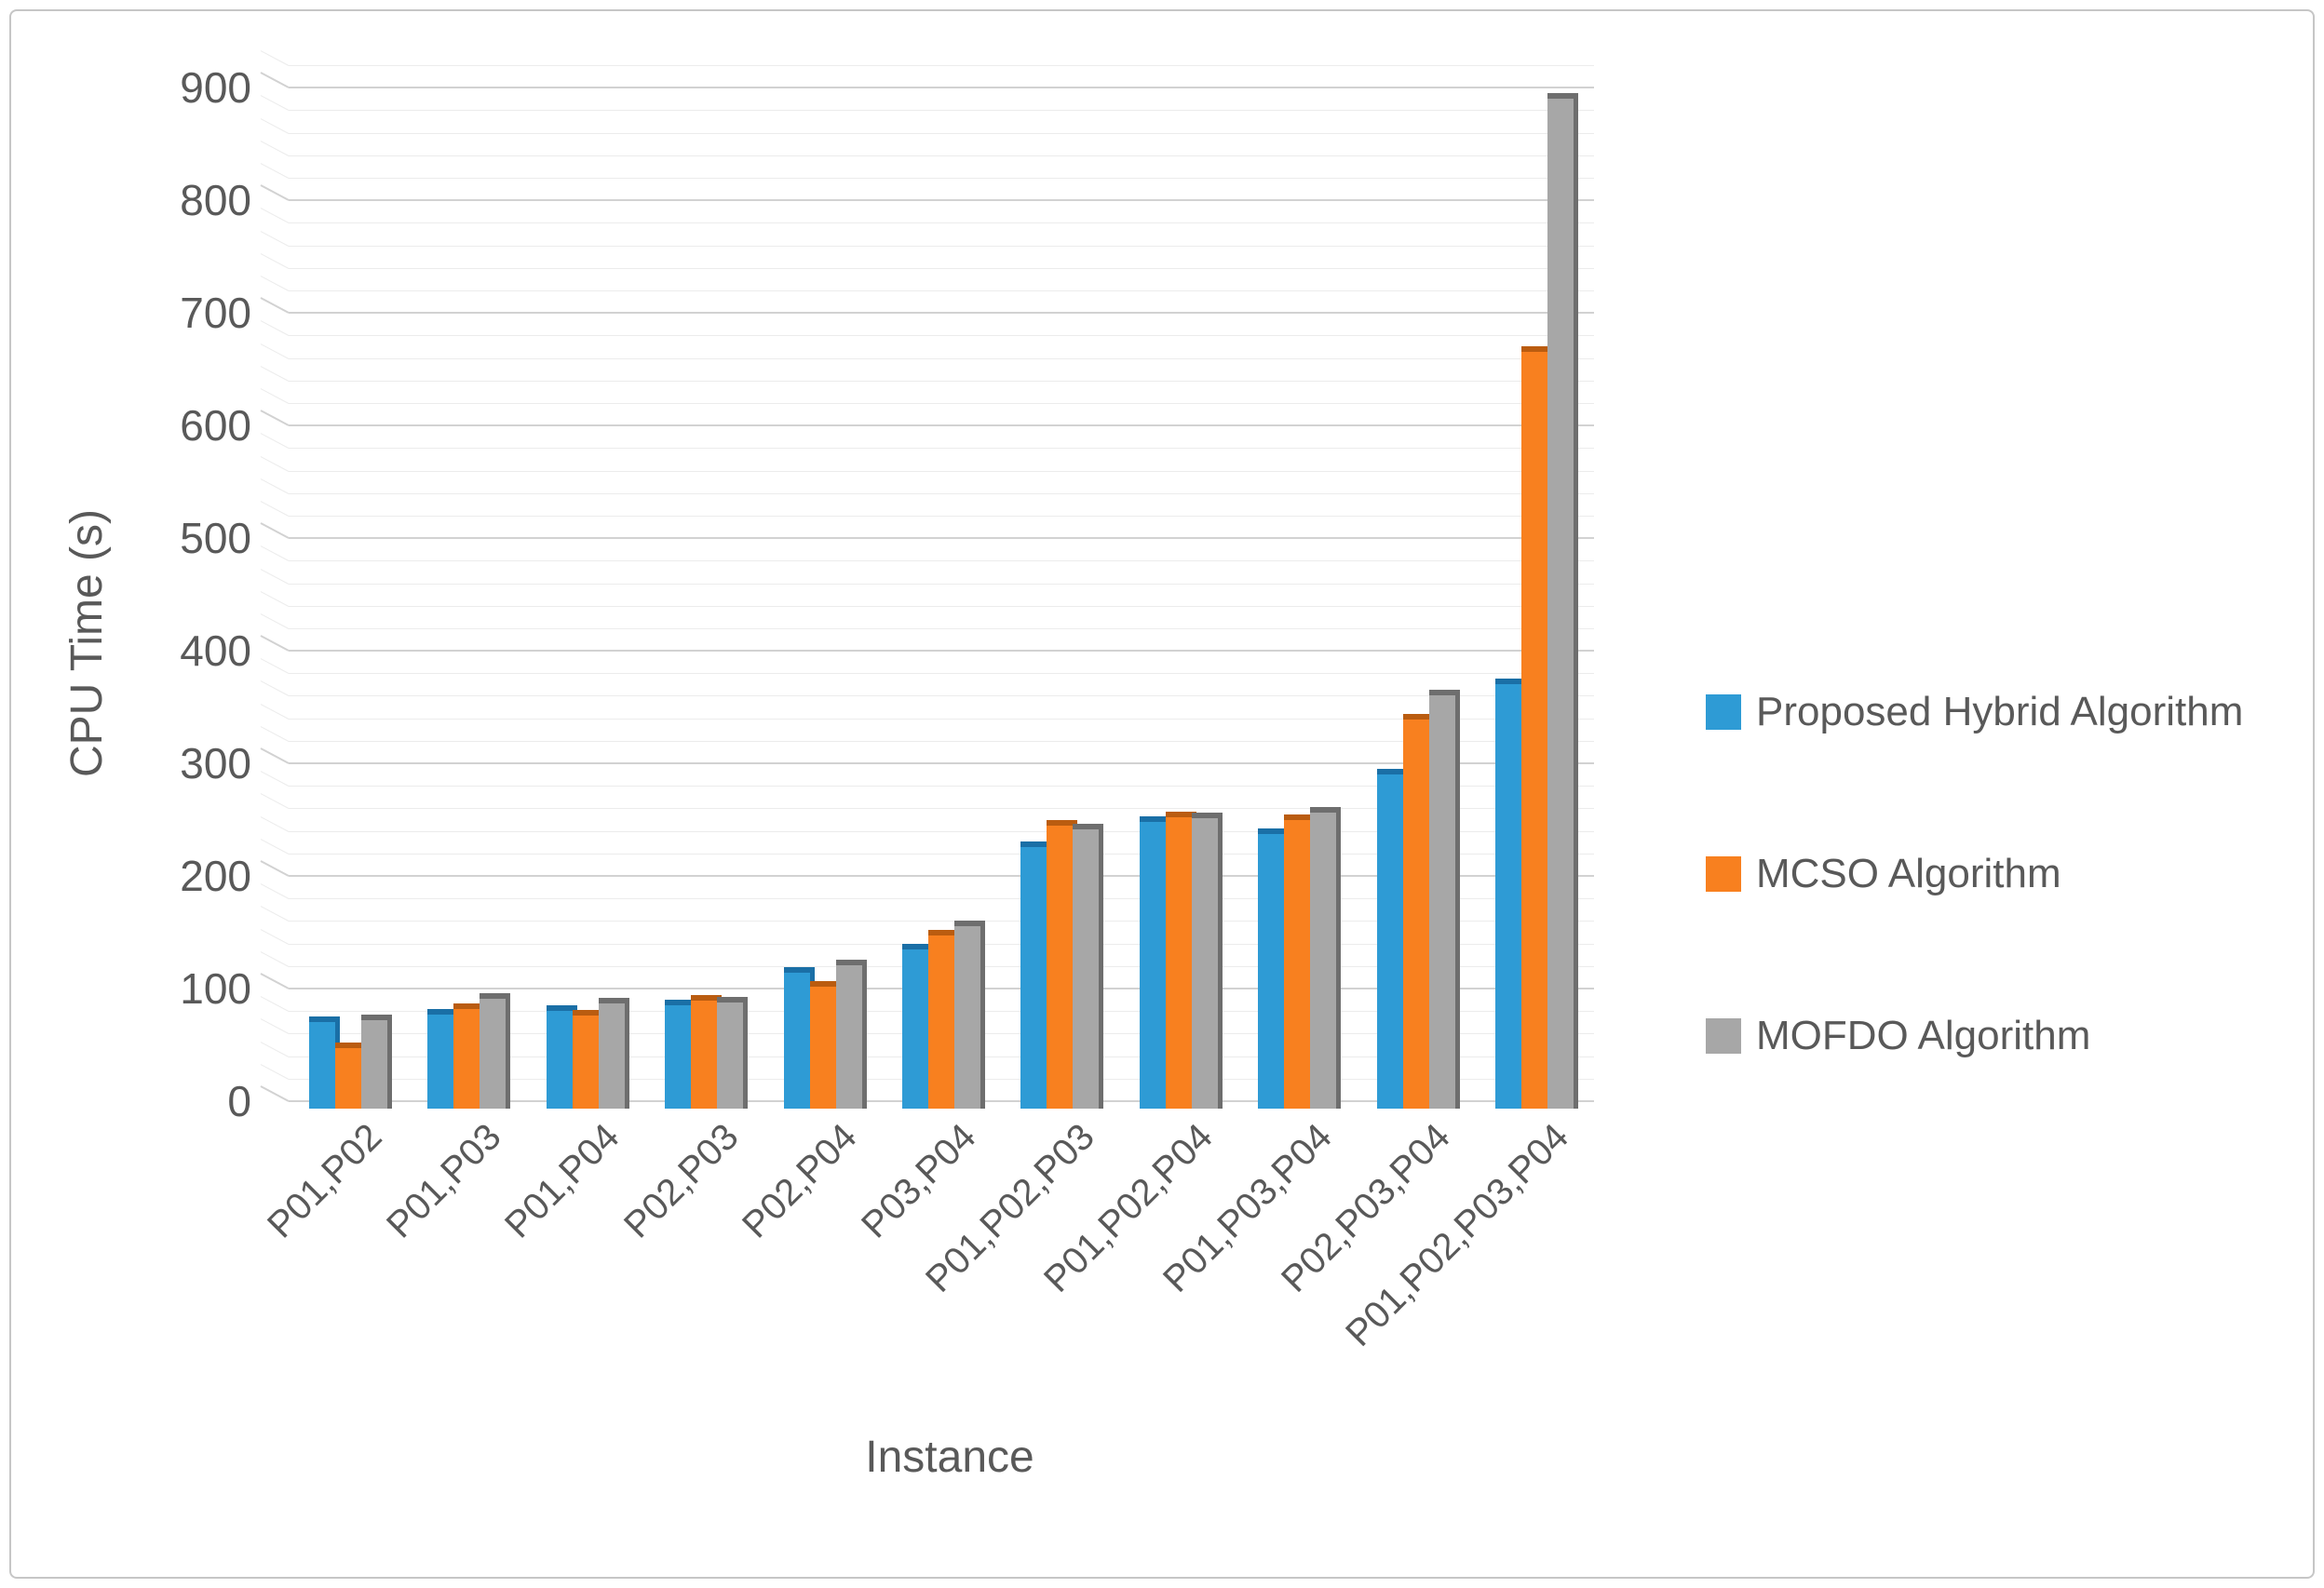 This screenshot has height=1588, width=2324. I want to click on bar-group-p01-p02-p03, so click(1062, 964).